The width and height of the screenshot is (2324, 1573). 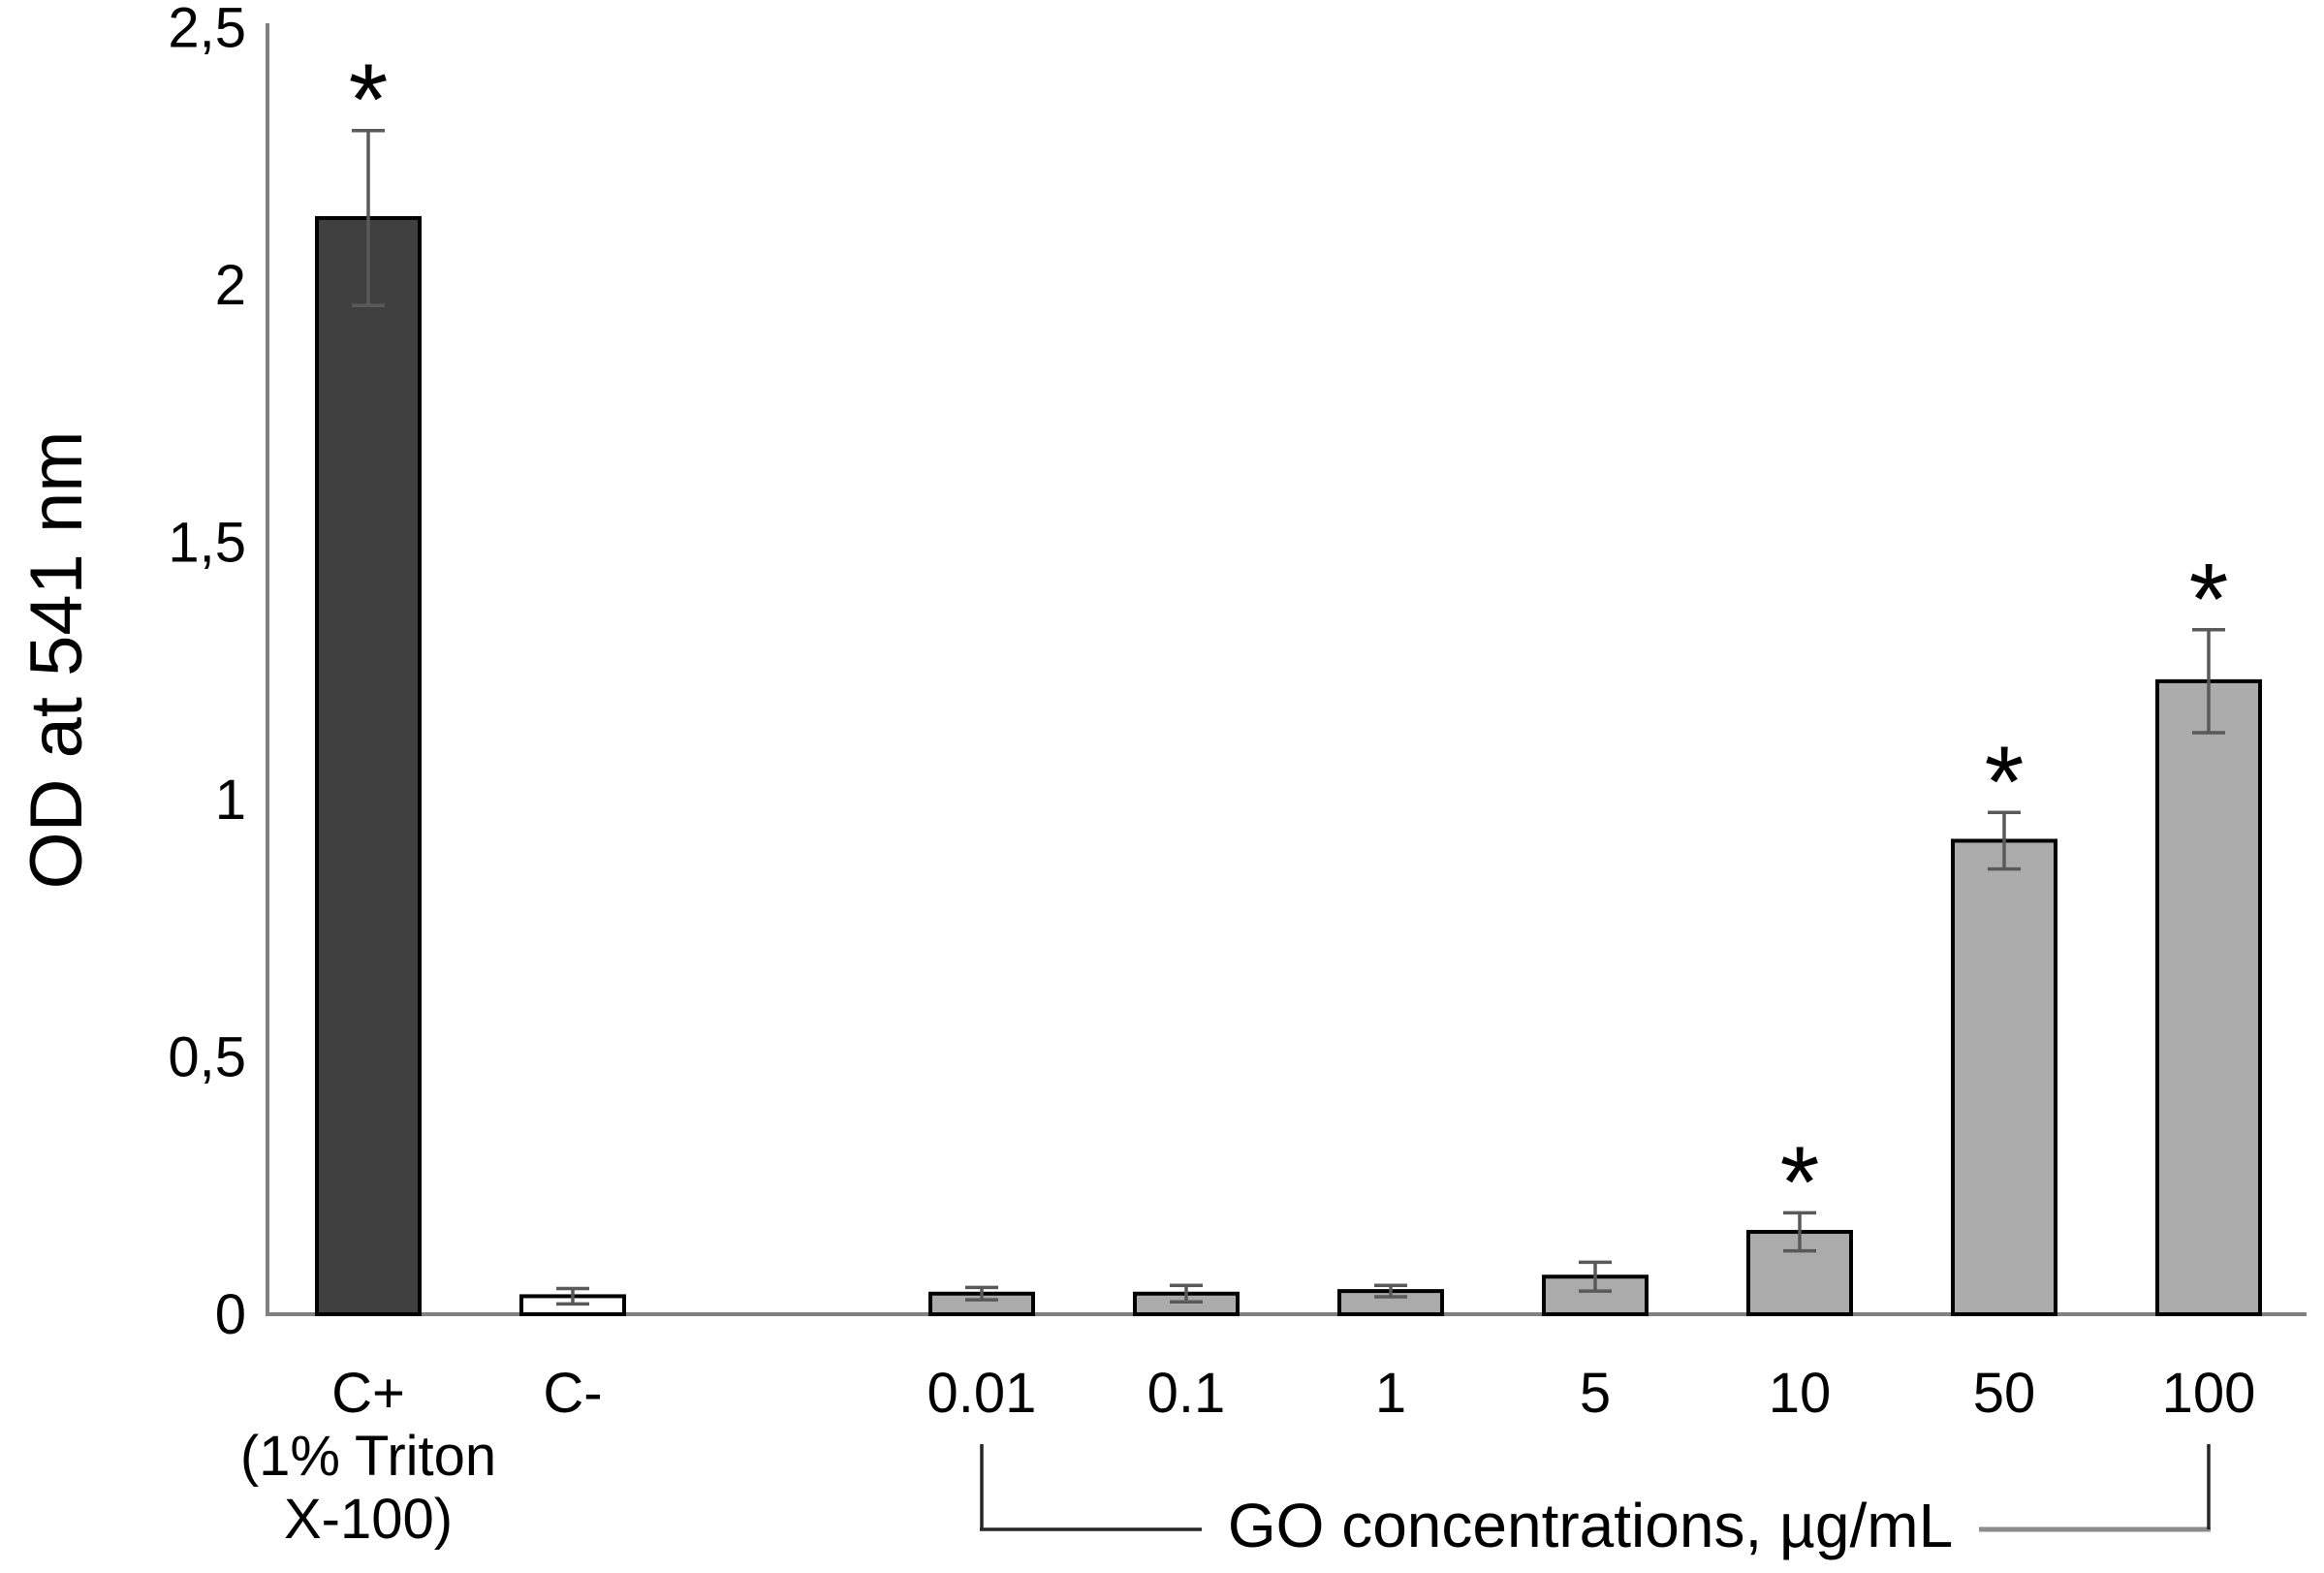 What do you see at coordinates (207, 1057) in the screenshot?
I see `y-tick-label-0,5: 0,5` at bounding box center [207, 1057].